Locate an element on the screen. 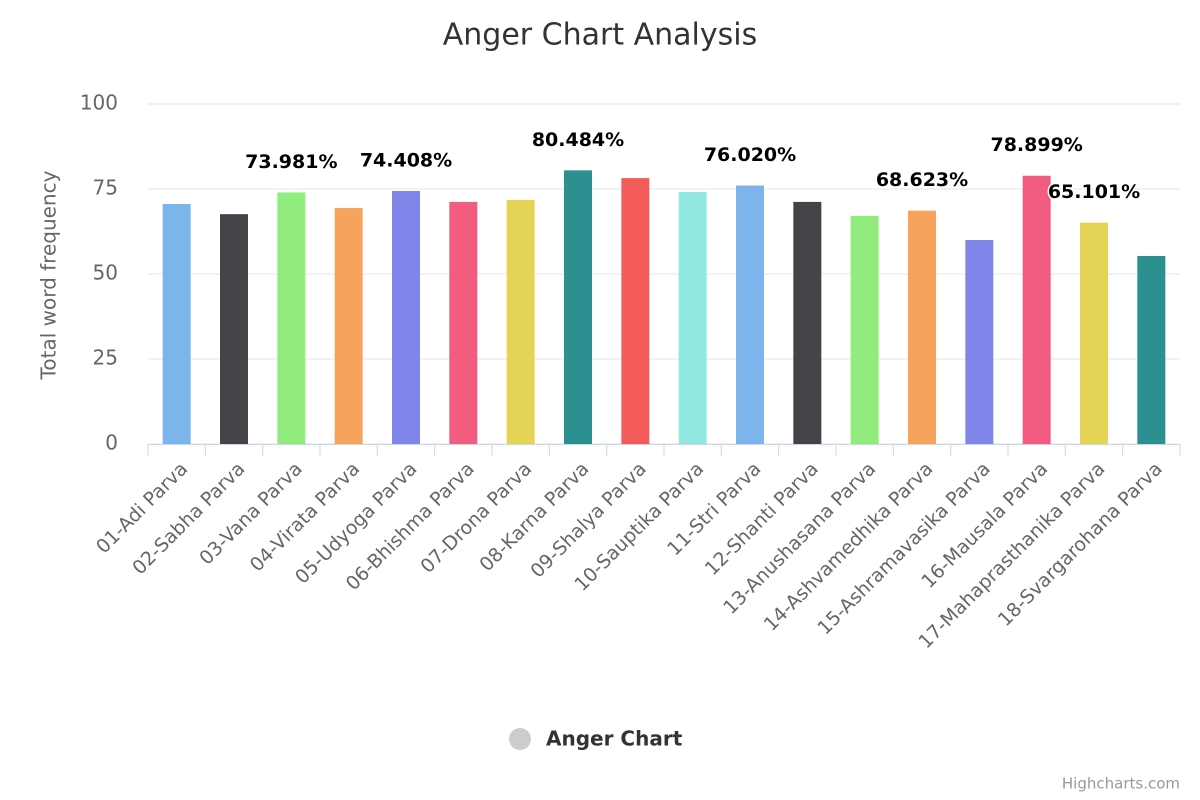 This screenshot has width=1200, height=800. x-tick-label: 03-Vana Parva is located at coordinates (251, 514).